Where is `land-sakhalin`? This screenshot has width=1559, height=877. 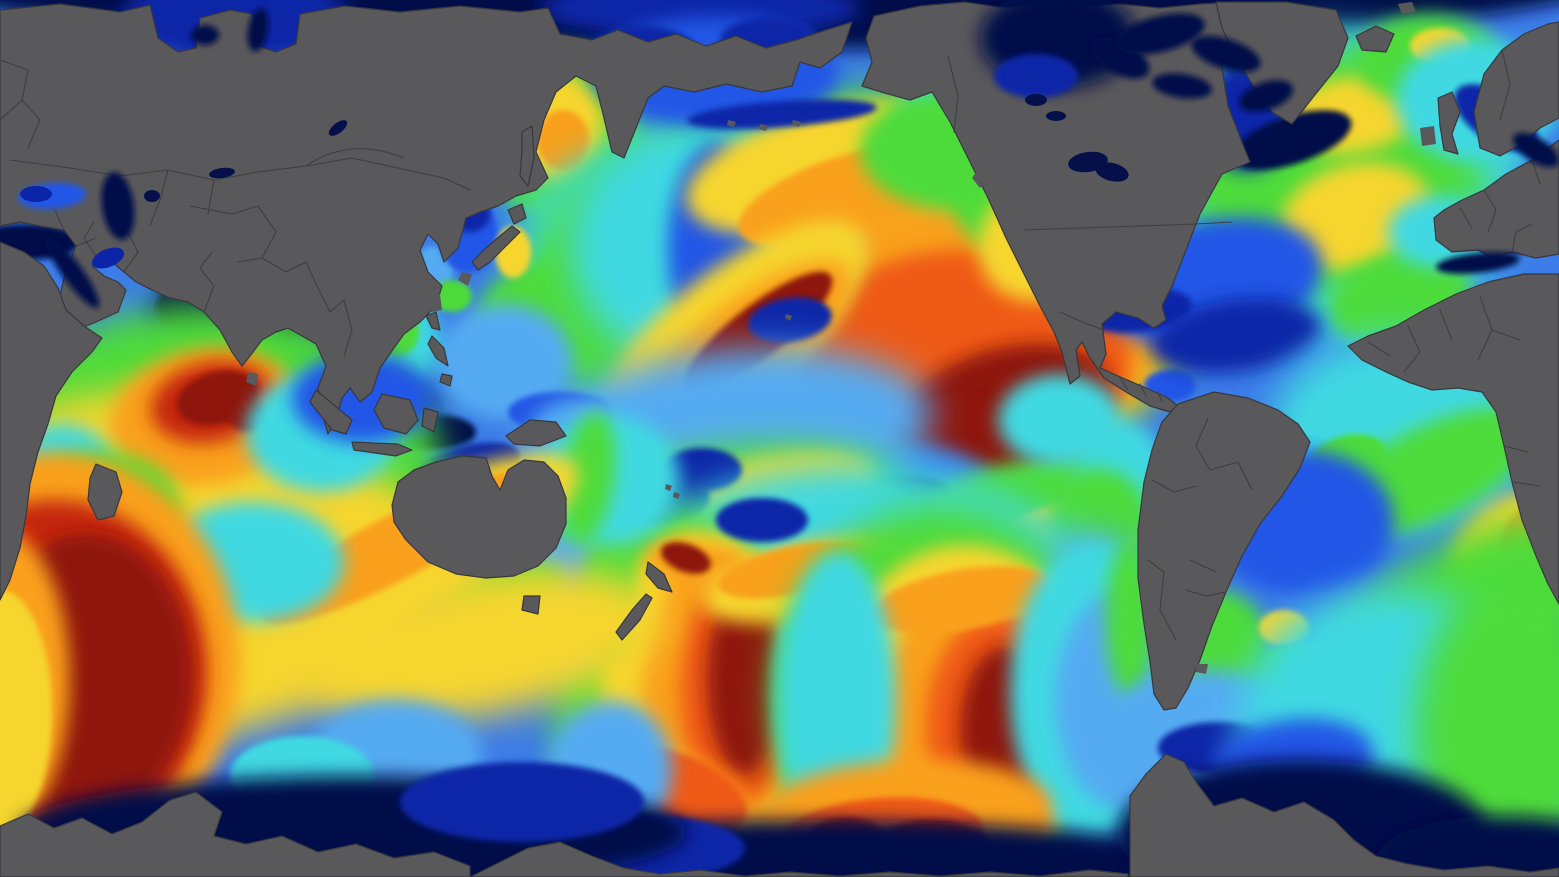 land-sakhalin is located at coordinates (527, 156).